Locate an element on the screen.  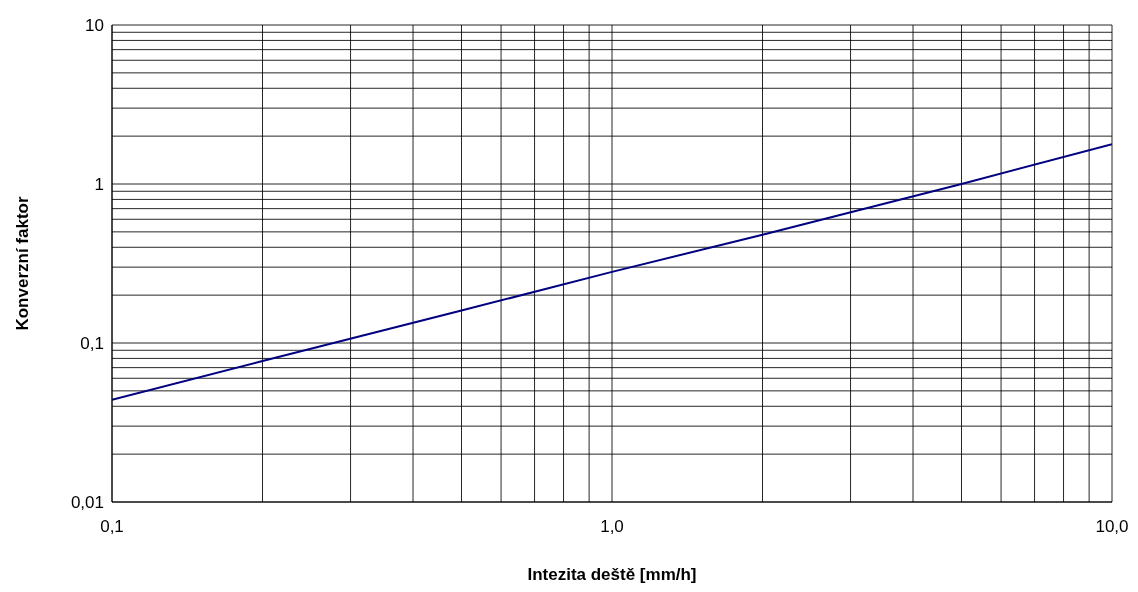
y-axis-title: Konverzní faktor is located at coordinates (23, 263).